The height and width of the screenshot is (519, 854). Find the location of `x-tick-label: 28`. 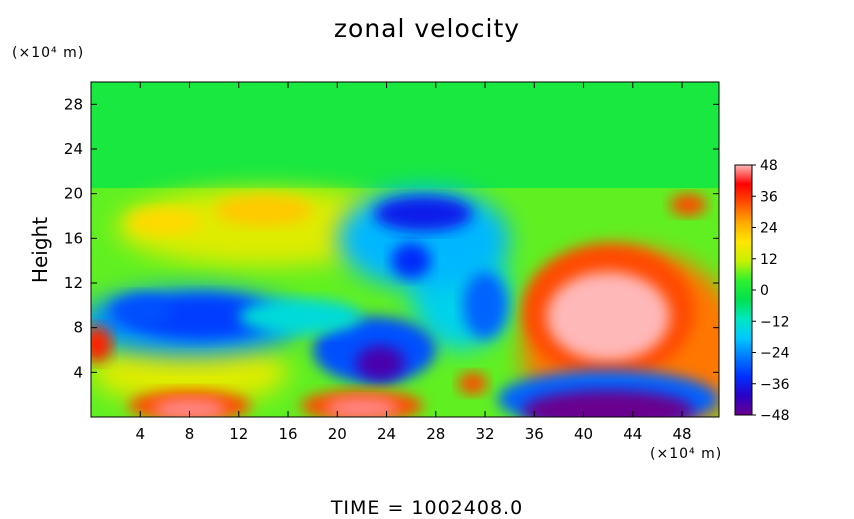

x-tick-label: 28 is located at coordinates (435, 434).